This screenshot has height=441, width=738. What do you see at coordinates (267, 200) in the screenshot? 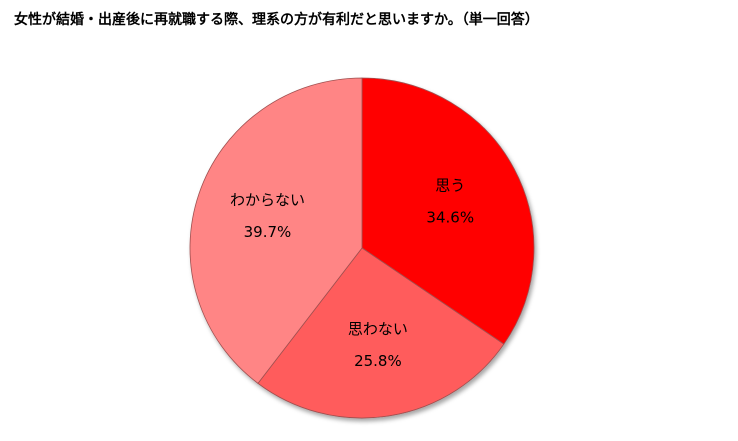
I see `slice-label: わからない` at bounding box center [267, 200].